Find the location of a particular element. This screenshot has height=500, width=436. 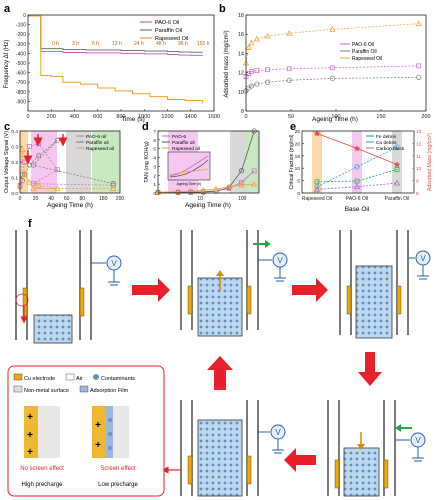

voltmeter-2-label: V is located at coordinates (280, 260).